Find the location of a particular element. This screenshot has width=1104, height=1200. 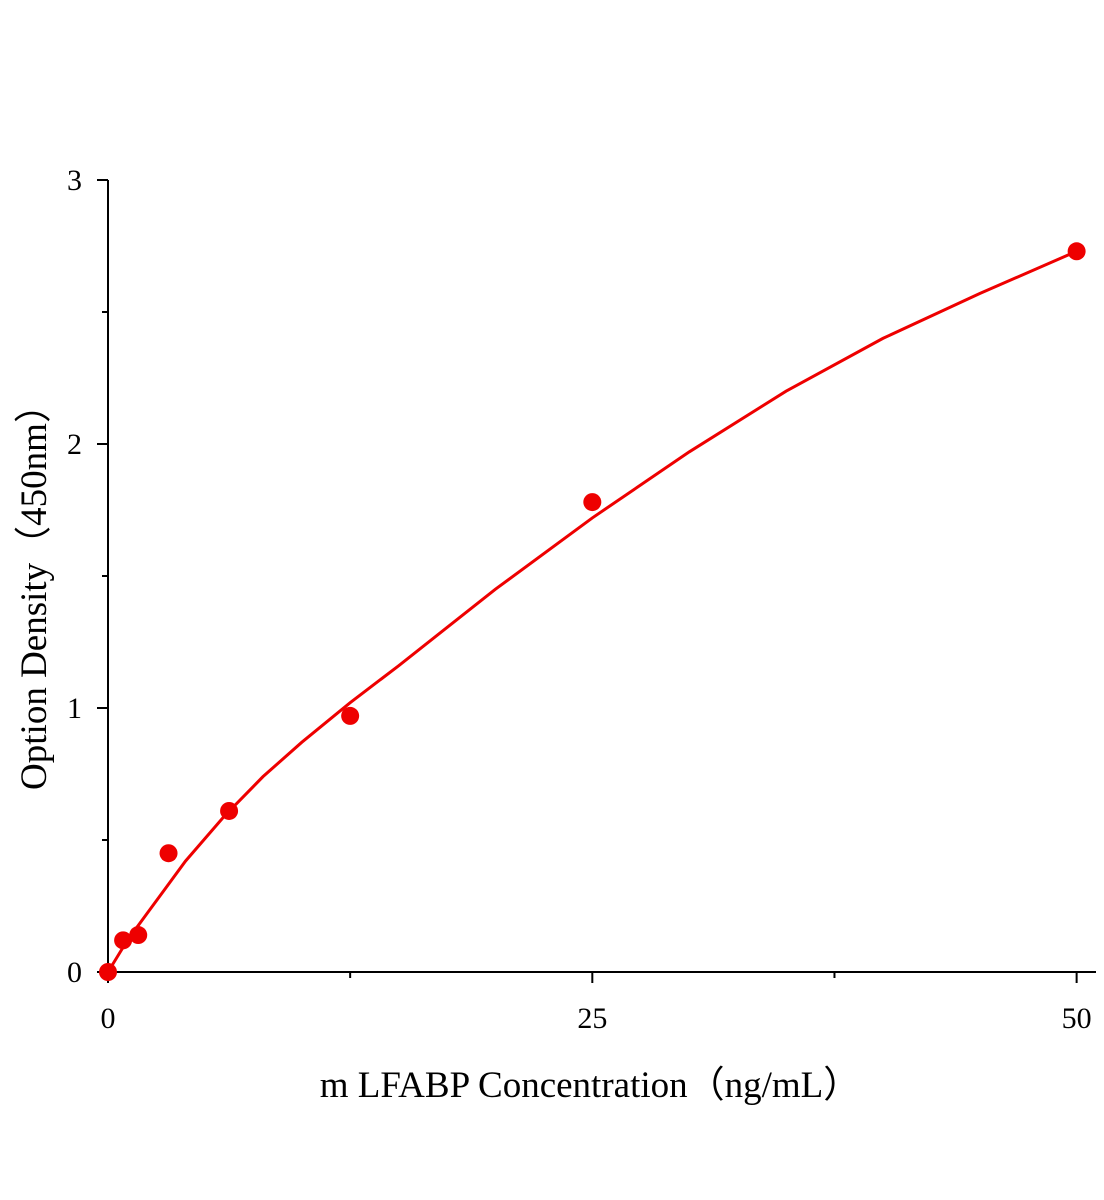

x-axis-title: m LFABP Concentration（ng/mL） is located at coordinates (590, 1085).